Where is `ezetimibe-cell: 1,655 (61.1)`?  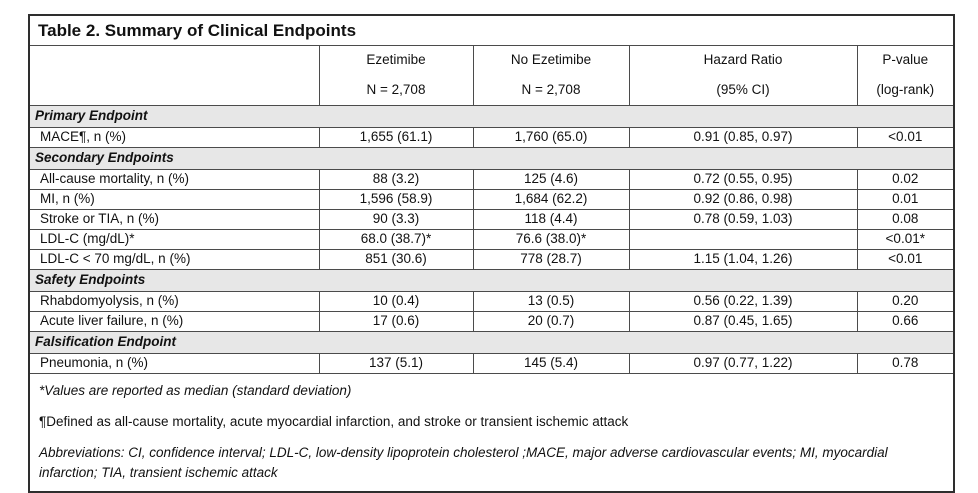
ezetimibe-cell: 1,655 (61.1) is located at coordinates (396, 137).